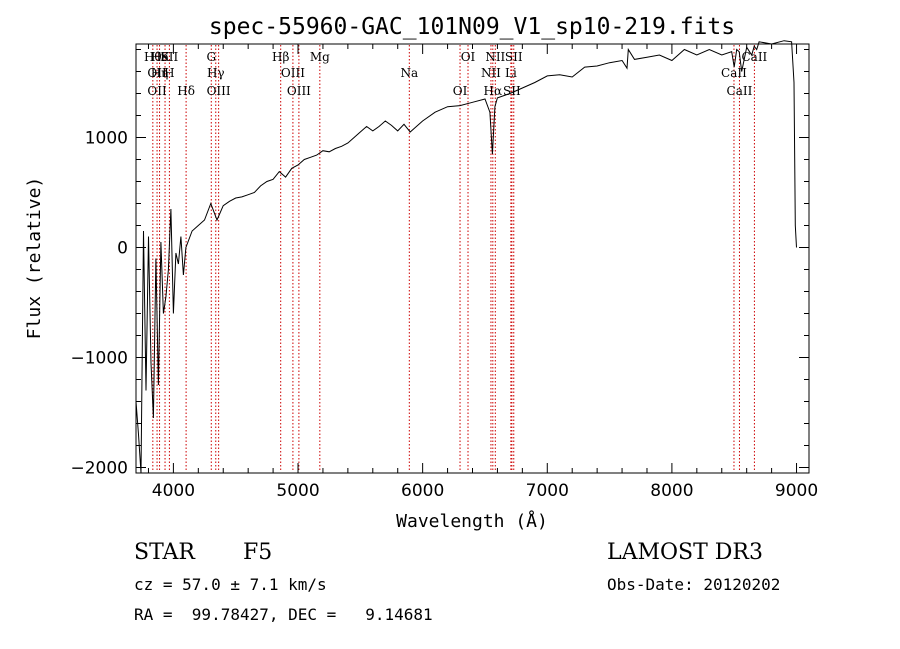  Describe the element at coordinates (165, 552) in the screenshot. I see `object-class: STAR` at that location.